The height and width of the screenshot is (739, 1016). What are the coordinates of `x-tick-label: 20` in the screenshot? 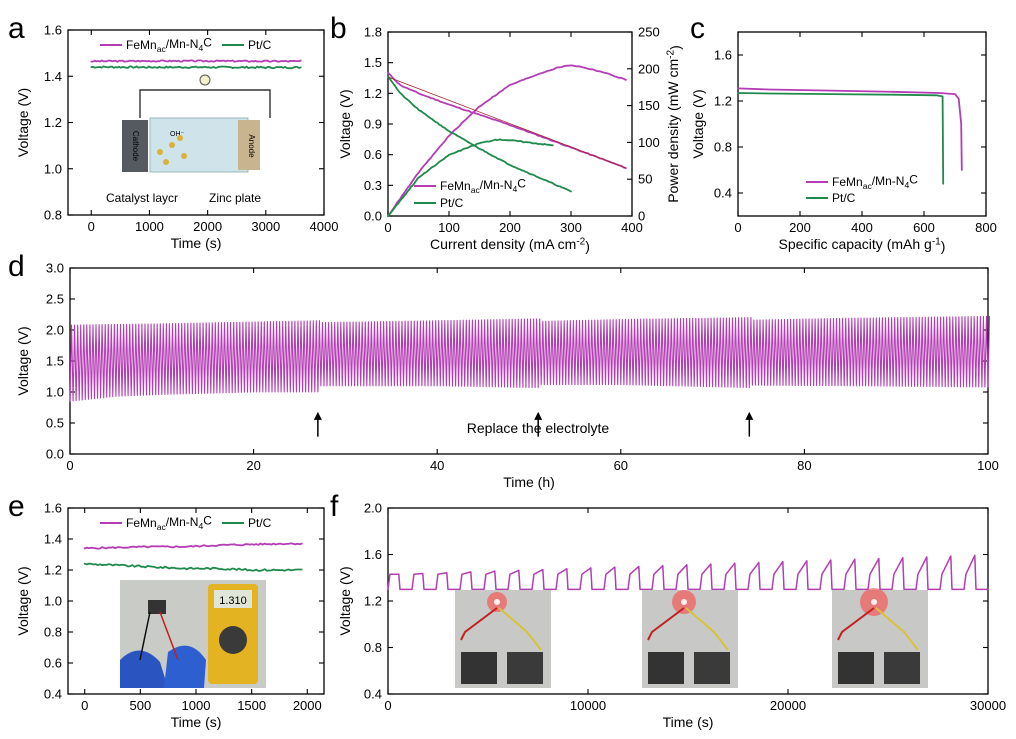 It's located at (253, 465).